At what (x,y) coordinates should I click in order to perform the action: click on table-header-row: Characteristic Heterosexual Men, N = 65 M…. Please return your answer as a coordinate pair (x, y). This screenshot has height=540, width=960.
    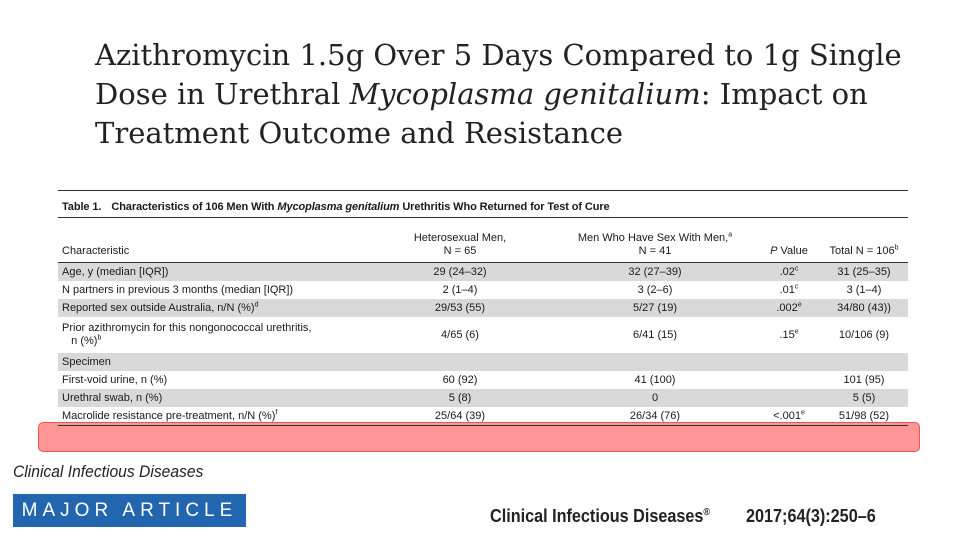
    Looking at the image, I should click on (483, 240).